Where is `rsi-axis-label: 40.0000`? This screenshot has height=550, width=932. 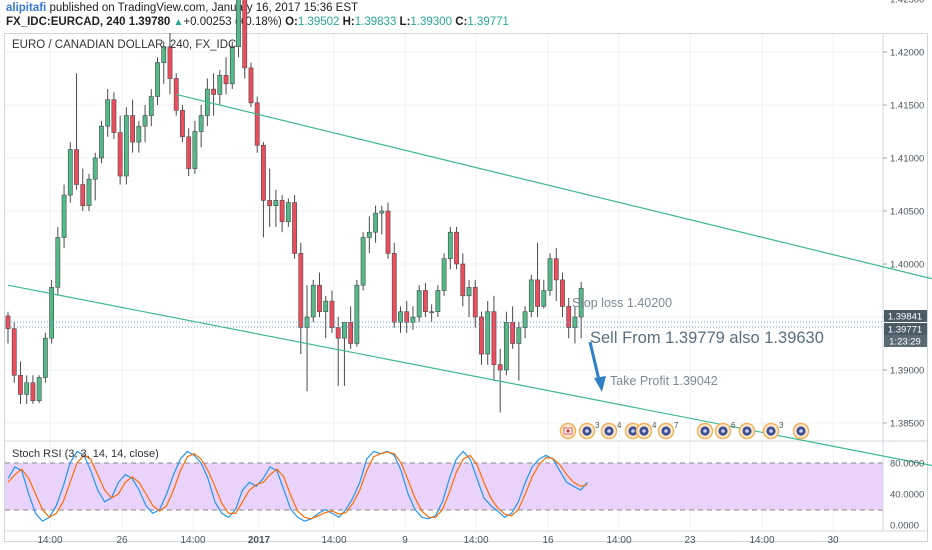 rsi-axis-label: 40.0000 is located at coordinates (907, 495).